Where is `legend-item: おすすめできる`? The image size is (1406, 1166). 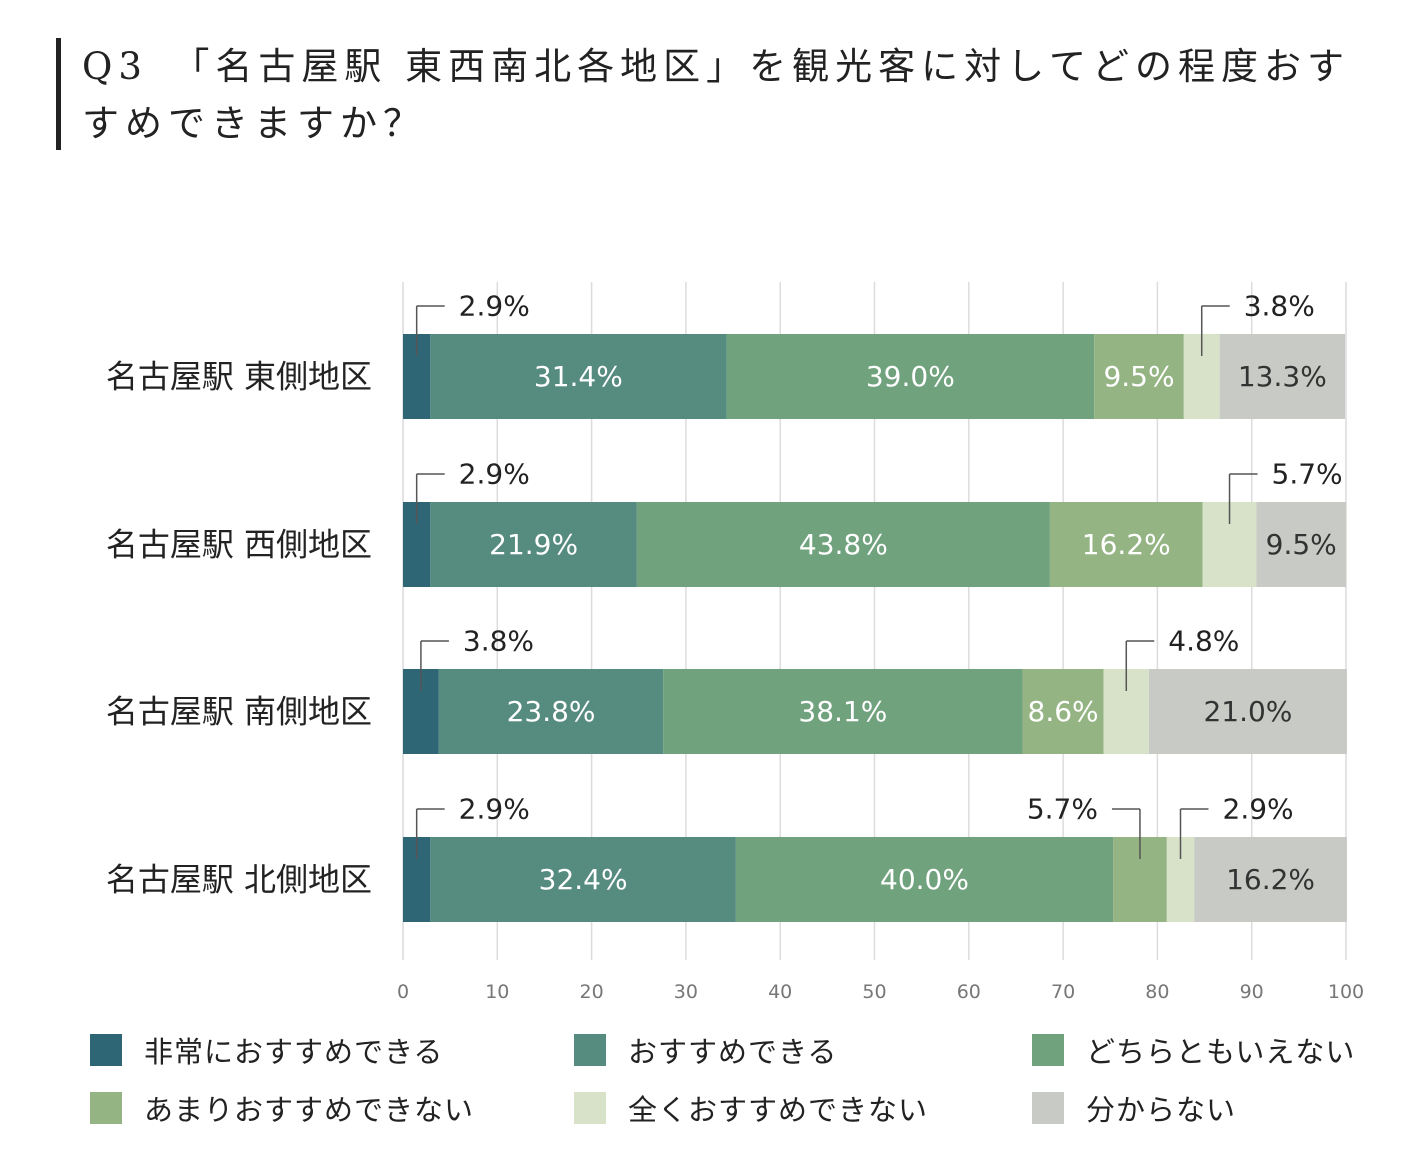 legend-item: おすすめできる is located at coordinates (705, 1050).